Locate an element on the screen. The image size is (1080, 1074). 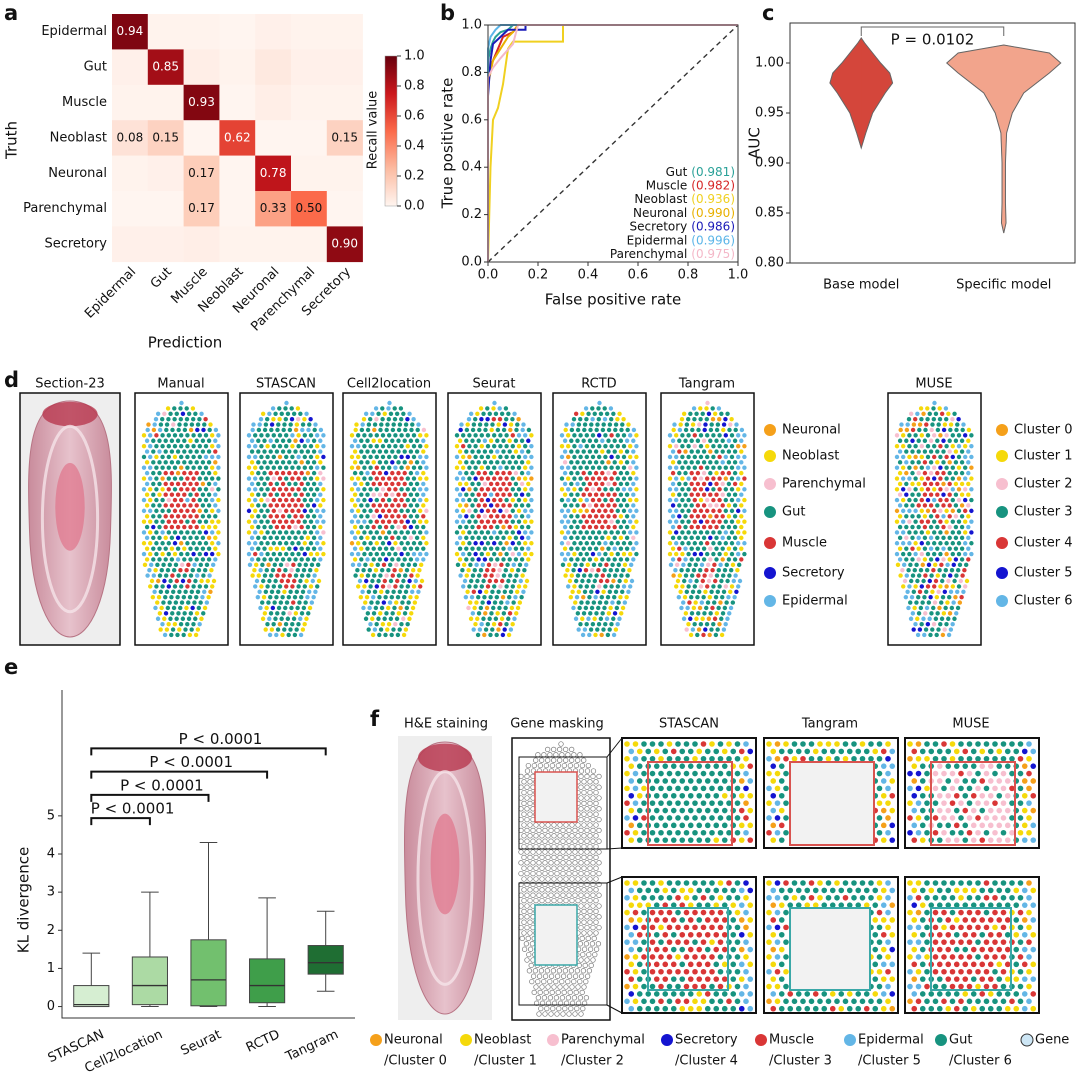
heatmap-cell is located at coordinates (309, 173).